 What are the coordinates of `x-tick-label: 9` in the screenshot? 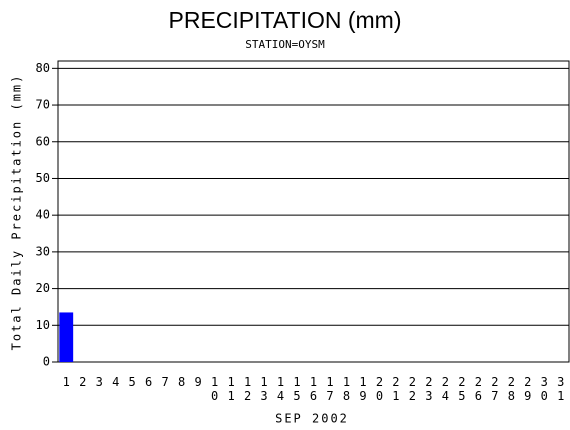 It's located at (197, 382).